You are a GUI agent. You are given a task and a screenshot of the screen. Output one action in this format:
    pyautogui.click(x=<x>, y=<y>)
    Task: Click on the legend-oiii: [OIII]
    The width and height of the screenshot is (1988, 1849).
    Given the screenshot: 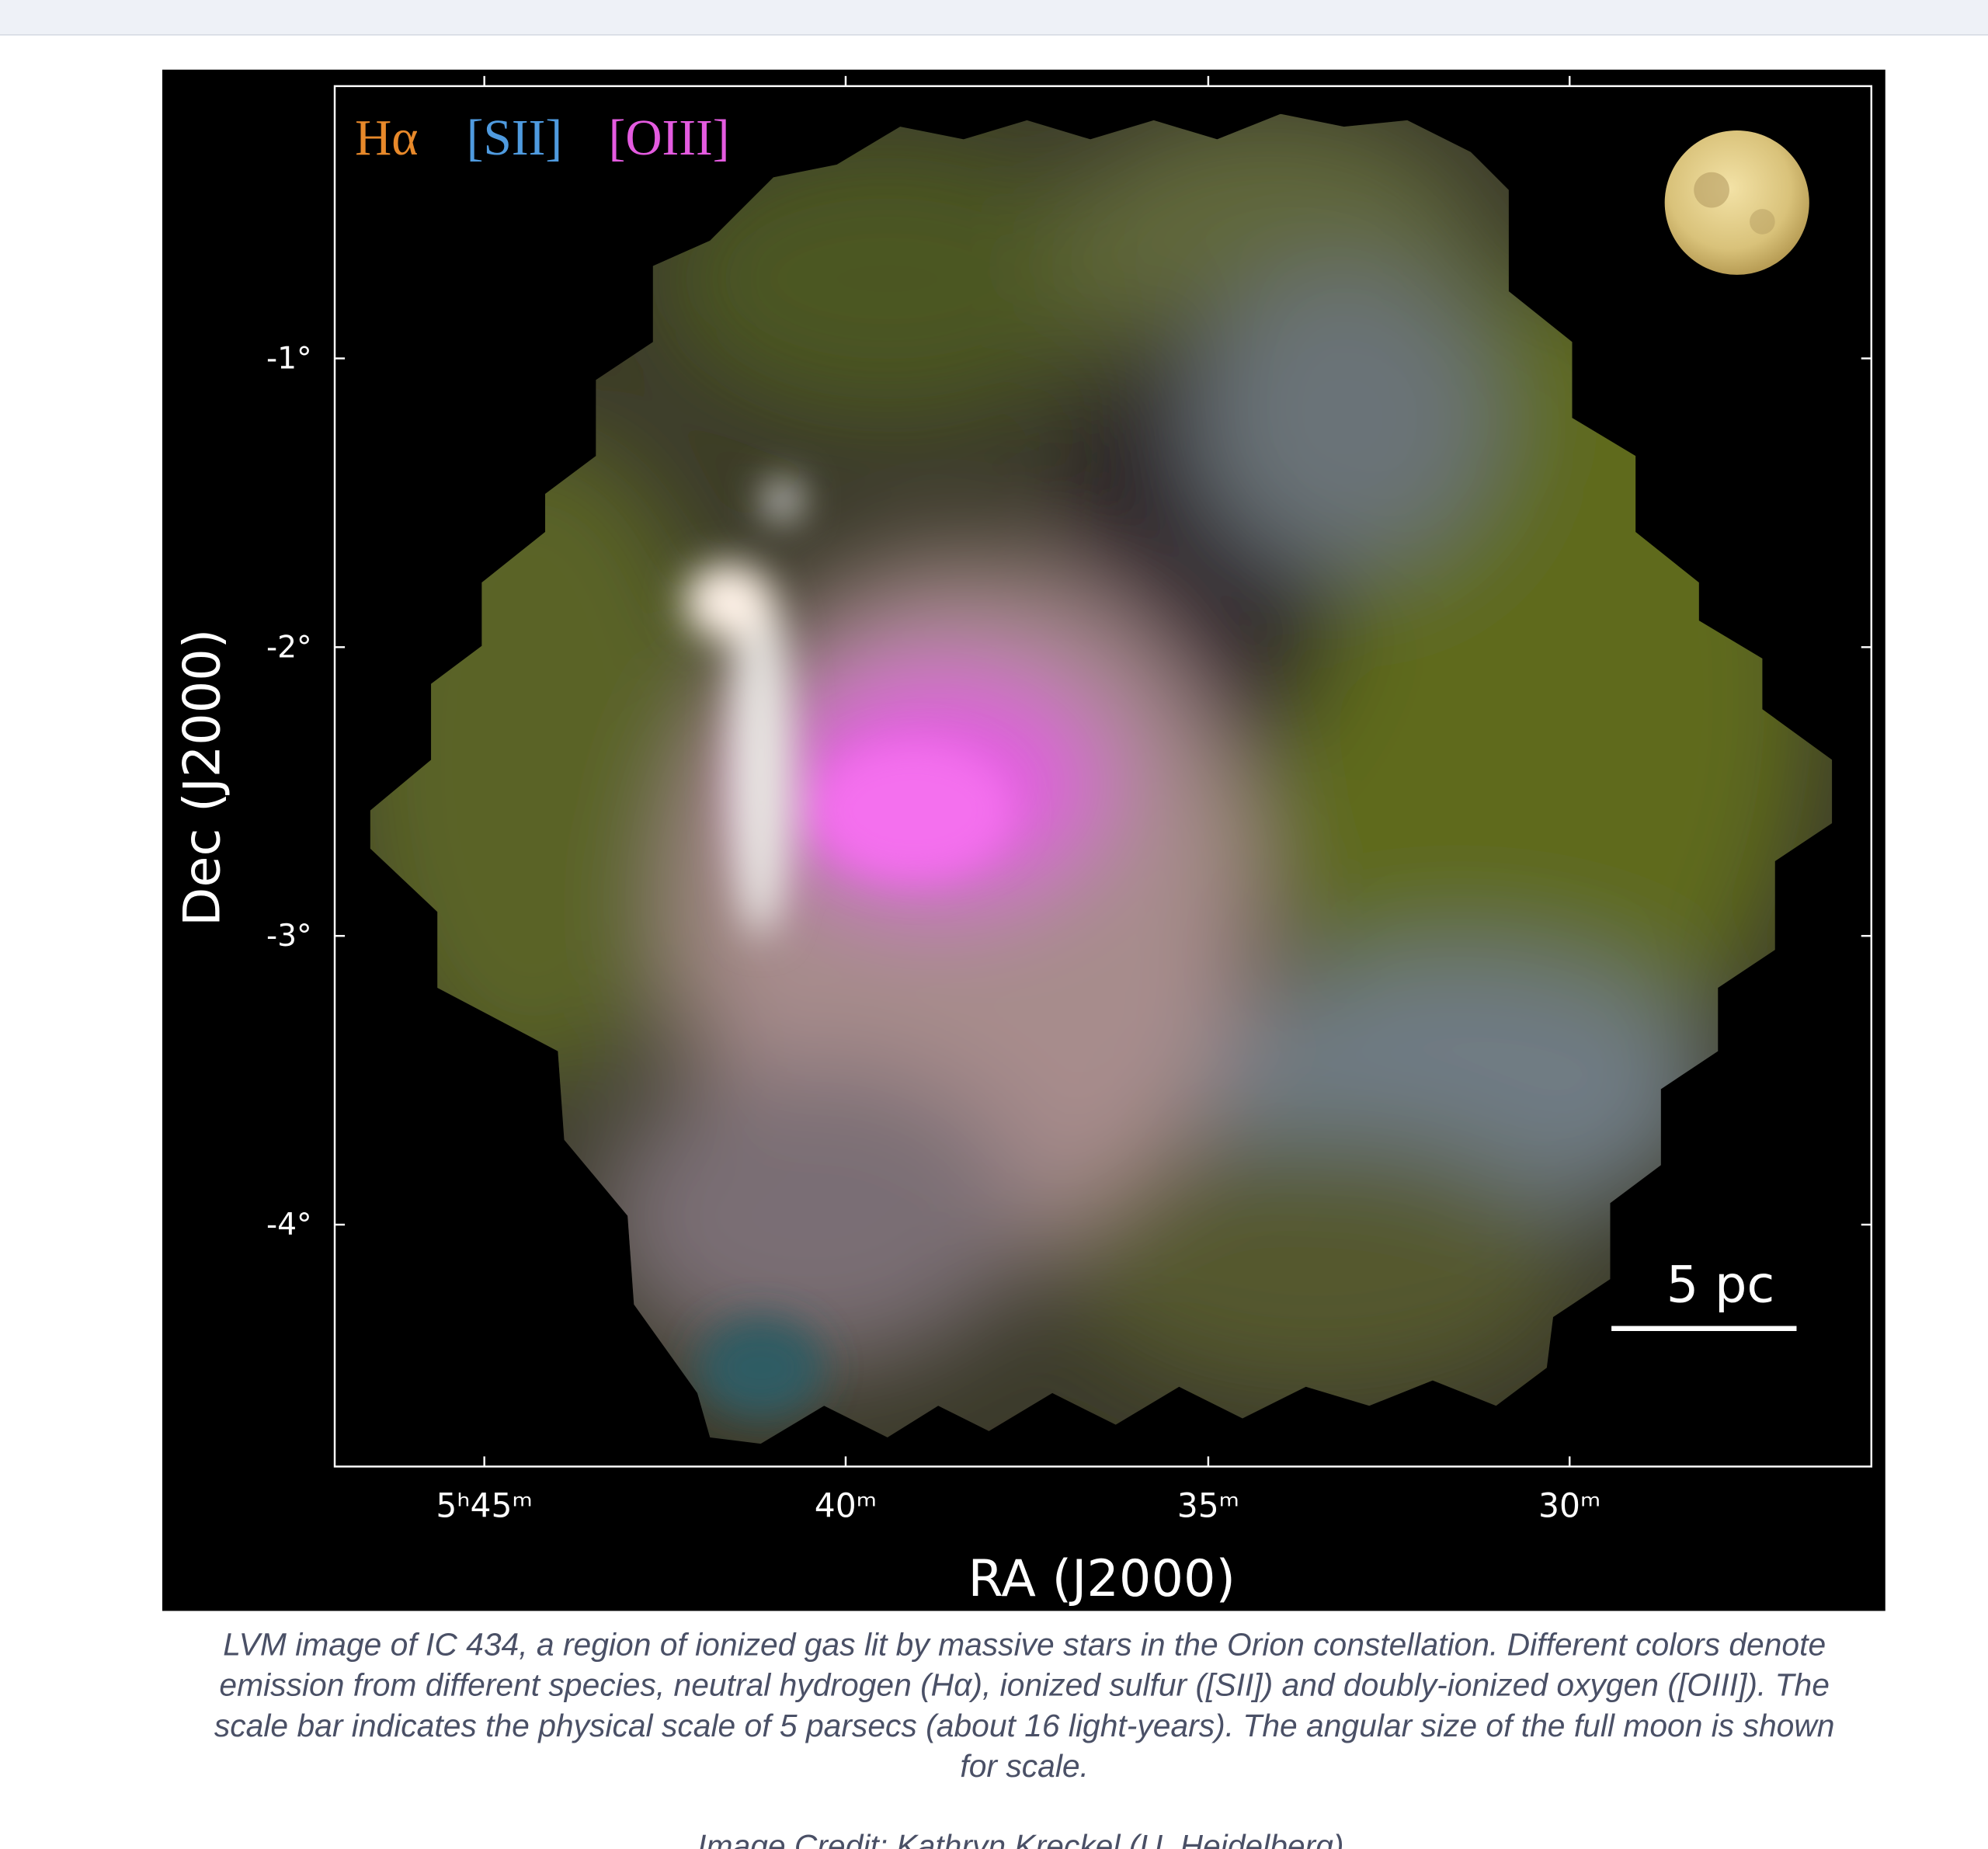 What is the action you would take?
    pyautogui.click(x=669, y=138)
    